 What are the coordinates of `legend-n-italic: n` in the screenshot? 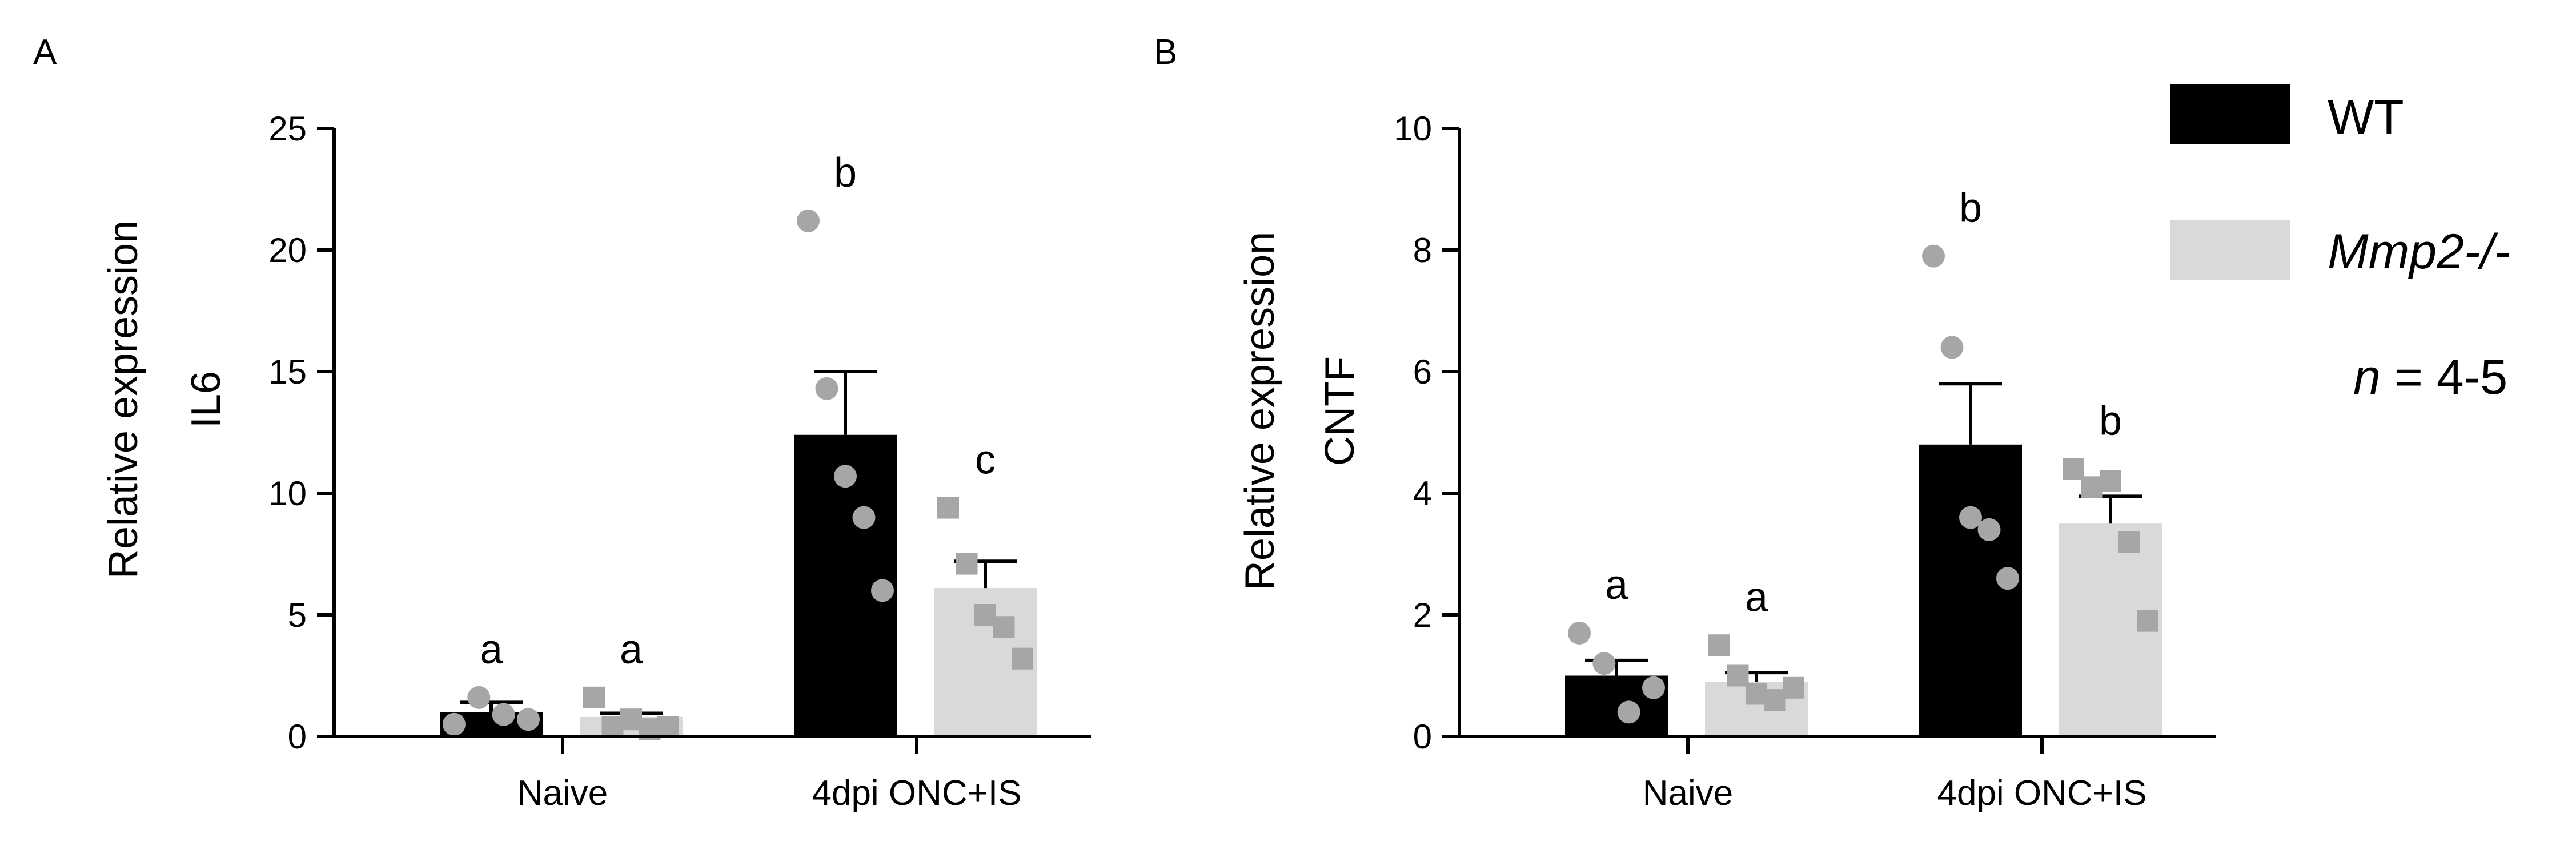 It's located at (2367, 377).